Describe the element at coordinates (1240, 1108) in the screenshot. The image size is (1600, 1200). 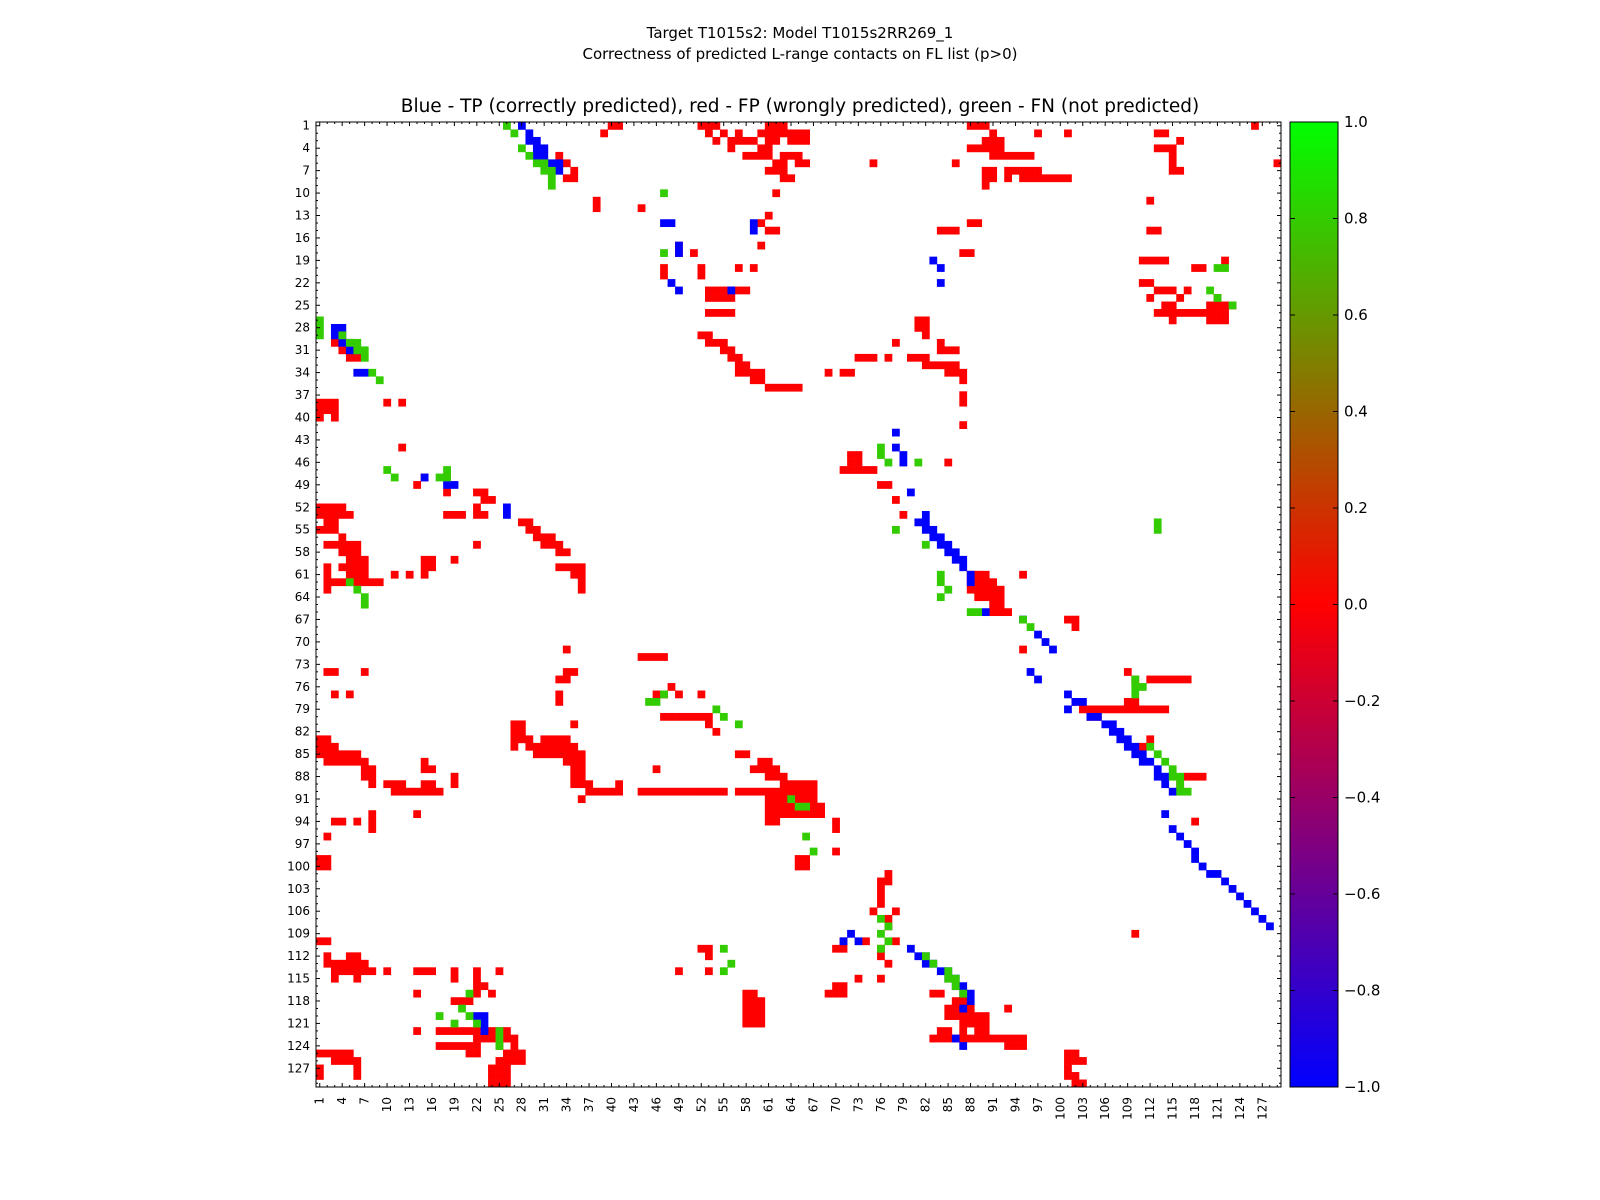
I see `x-tick-label: 124` at that location.